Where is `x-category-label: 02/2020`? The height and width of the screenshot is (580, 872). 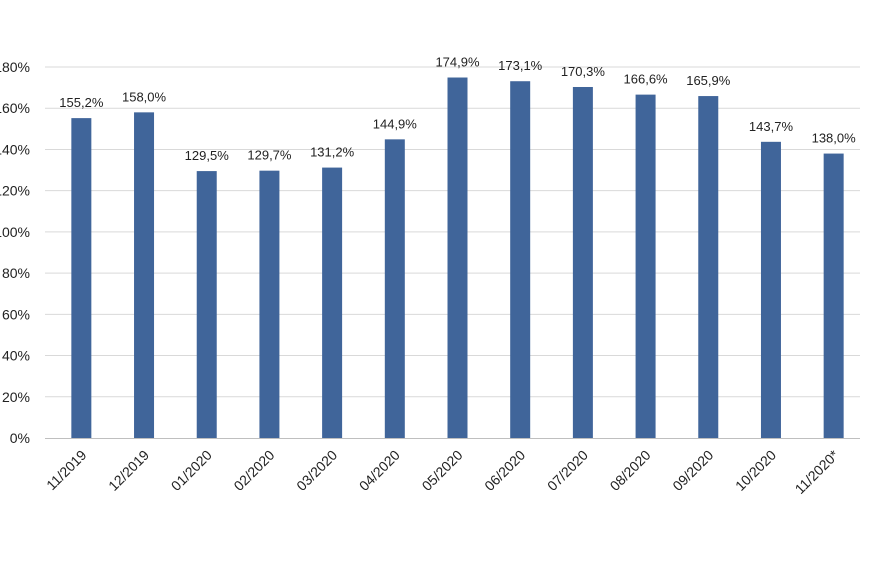
x-category-label: 02/2020 is located at coordinates (253, 470).